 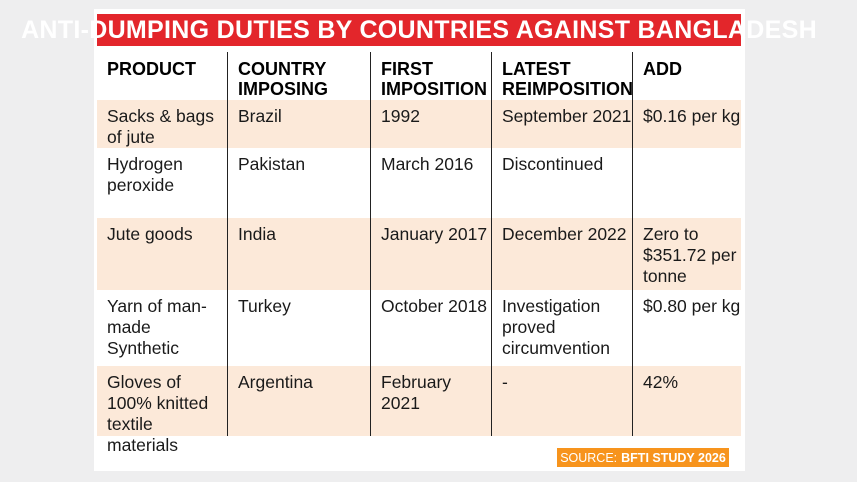 What do you see at coordinates (561, 183) in the screenshot?
I see `cell-latest-reimposition: Discontinued` at bounding box center [561, 183].